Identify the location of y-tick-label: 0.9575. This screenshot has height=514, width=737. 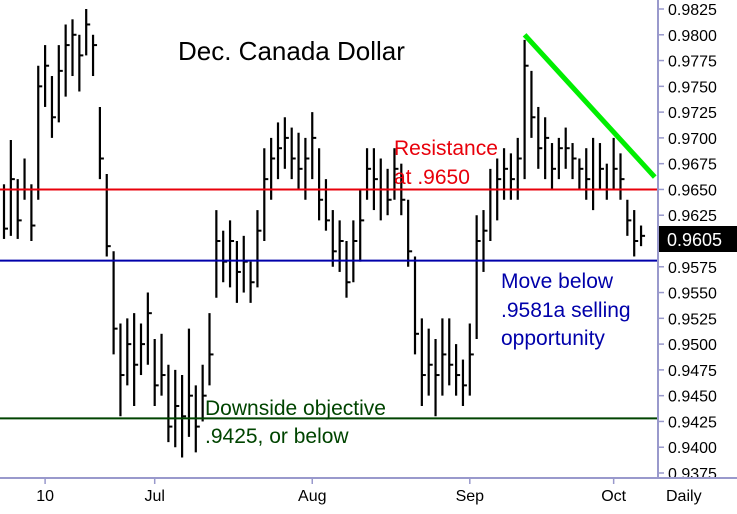
(692, 268).